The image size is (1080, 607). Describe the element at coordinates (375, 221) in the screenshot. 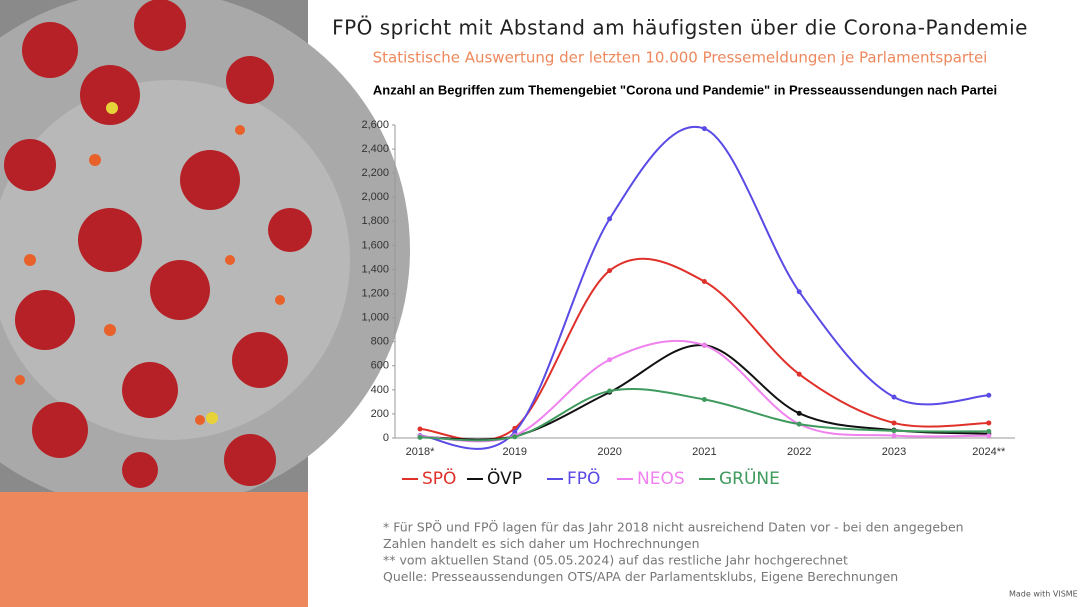

I see `y-tick-label: 1,800` at that location.